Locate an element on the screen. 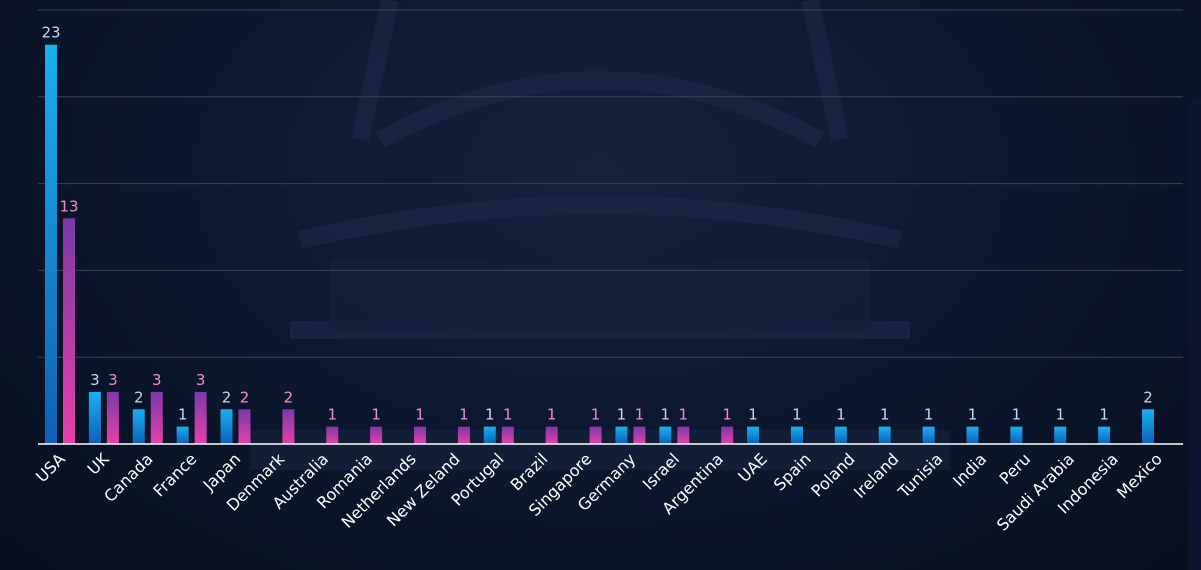  bar-series-1-germany is located at coordinates (621, 435).